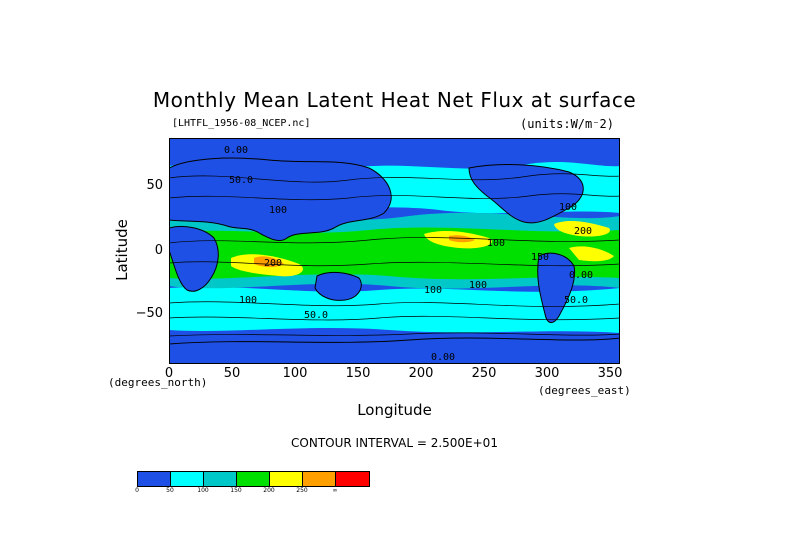 Image resolution: width=789 pixels, height=558 pixels. Describe the element at coordinates (269, 490) in the screenshot. I see `colorbar-label: 200` at that location.